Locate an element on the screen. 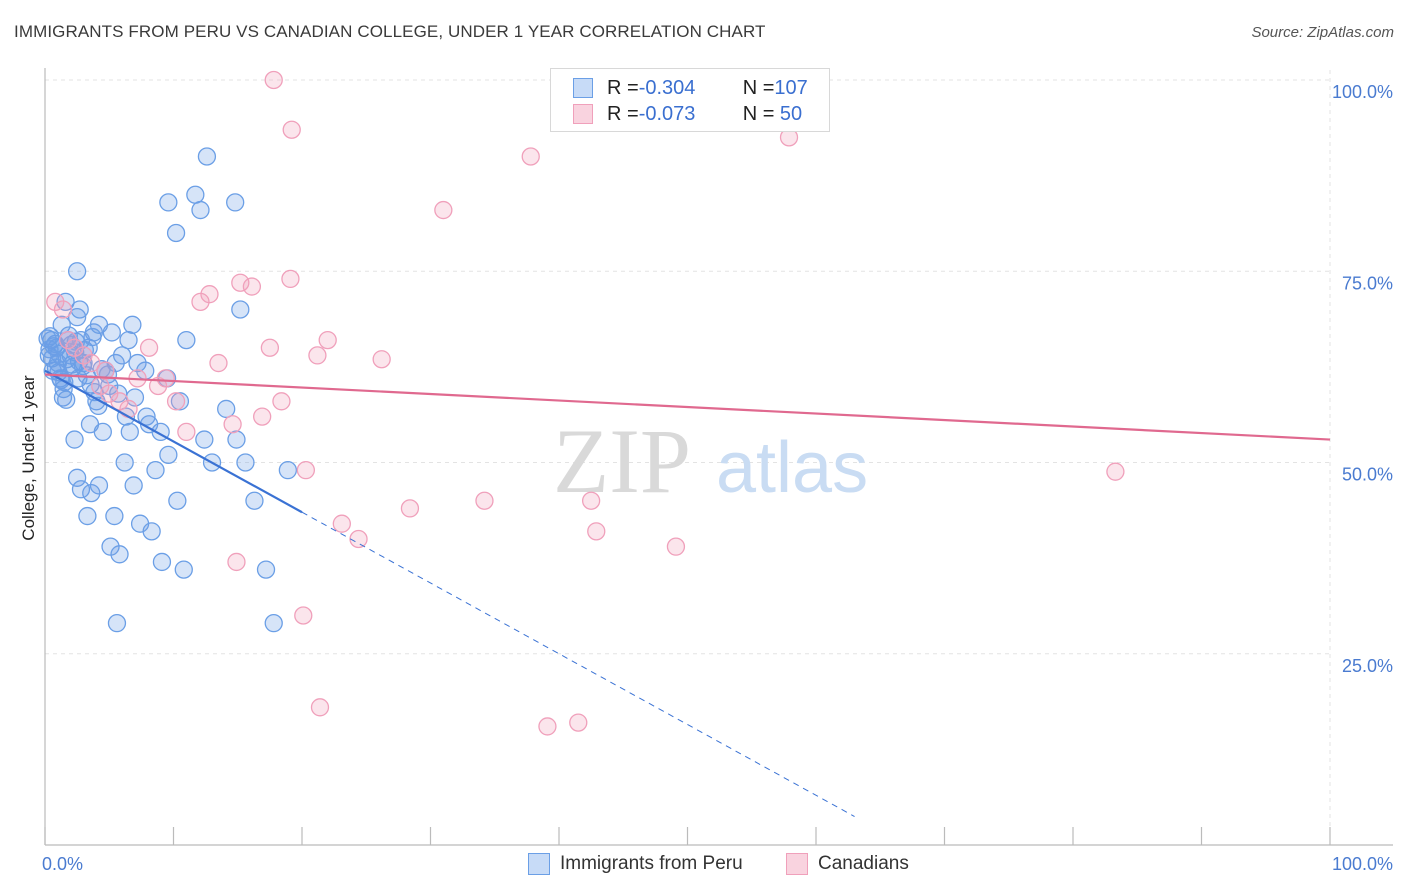 The image size is (1406, 892). legend-n-value: 107 is located at coordinates (791, 87).